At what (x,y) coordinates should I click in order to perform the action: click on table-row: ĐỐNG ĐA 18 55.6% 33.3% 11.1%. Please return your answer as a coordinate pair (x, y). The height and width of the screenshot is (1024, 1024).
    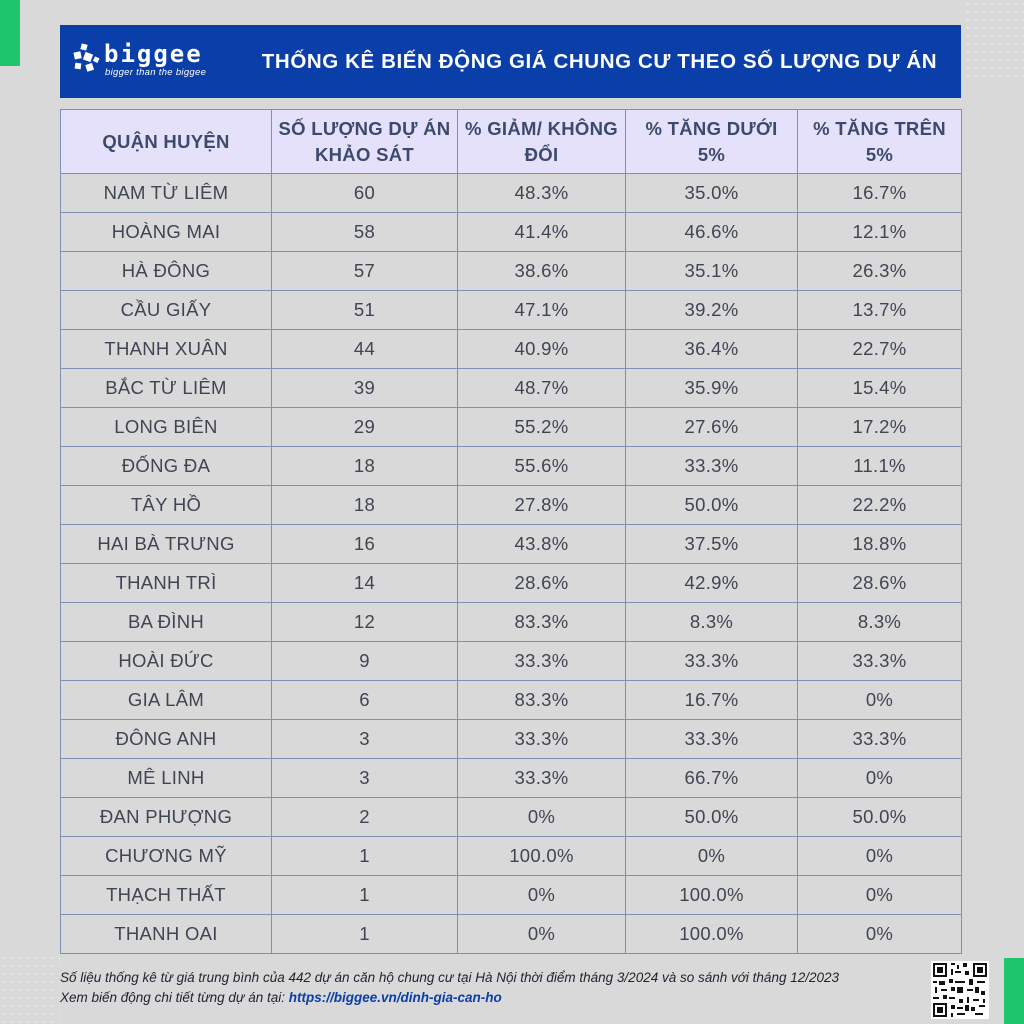
    Looking at the image, I should click on (511, 466).